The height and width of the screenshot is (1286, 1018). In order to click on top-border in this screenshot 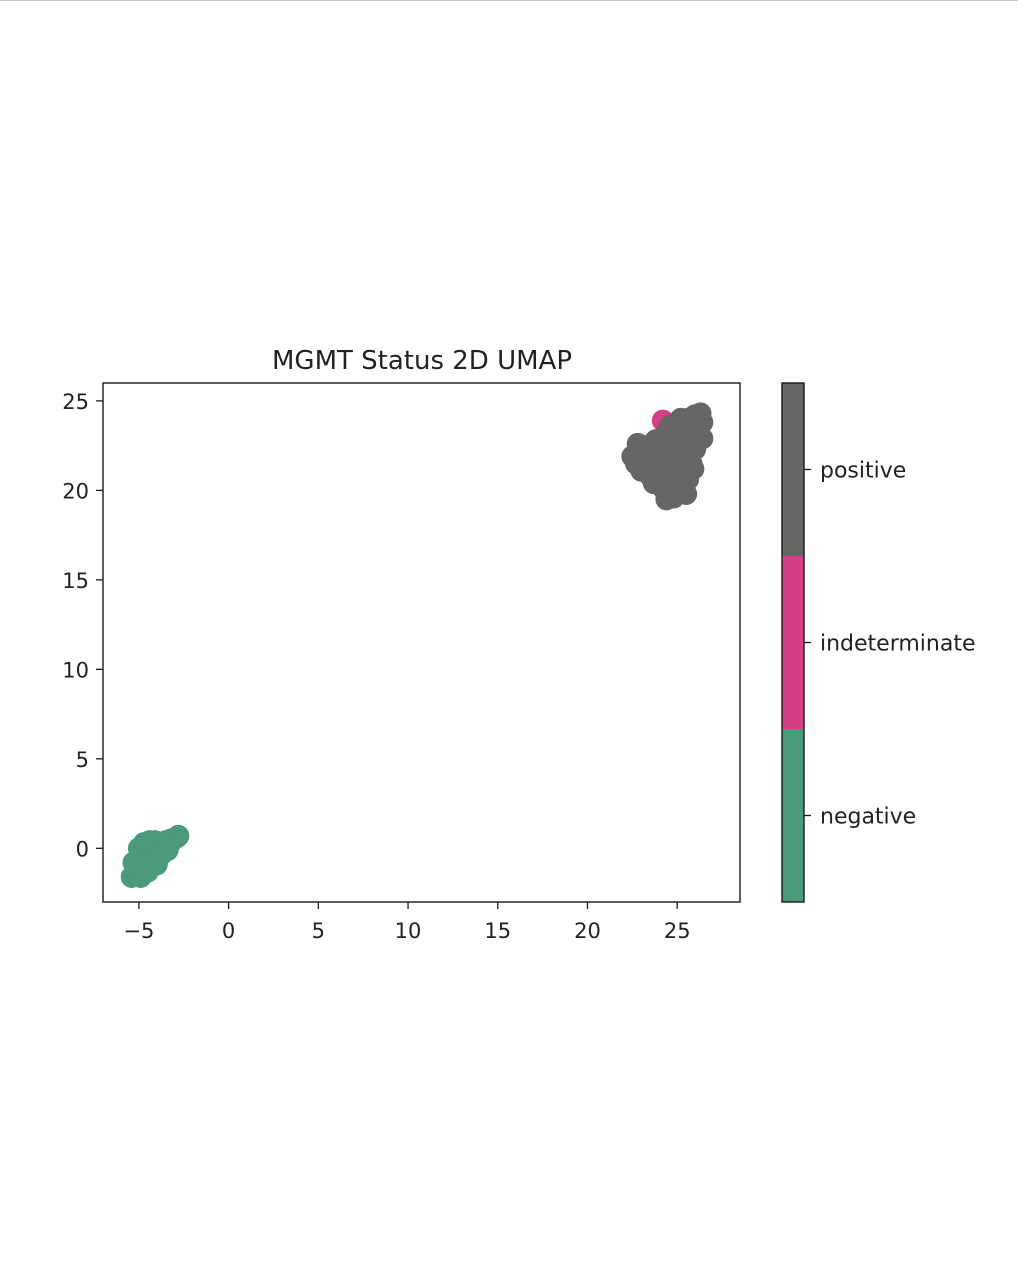, I will do `click(509, 0)`.